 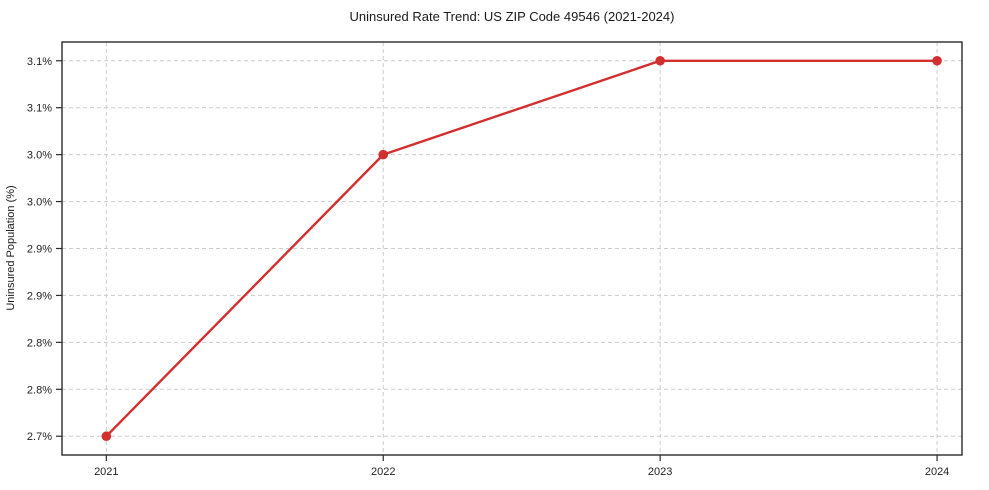 What do you see at coordinates (383, 472) in the screenshot?
I see `x-tick-label: 2022` at bounding box center [383, 472].